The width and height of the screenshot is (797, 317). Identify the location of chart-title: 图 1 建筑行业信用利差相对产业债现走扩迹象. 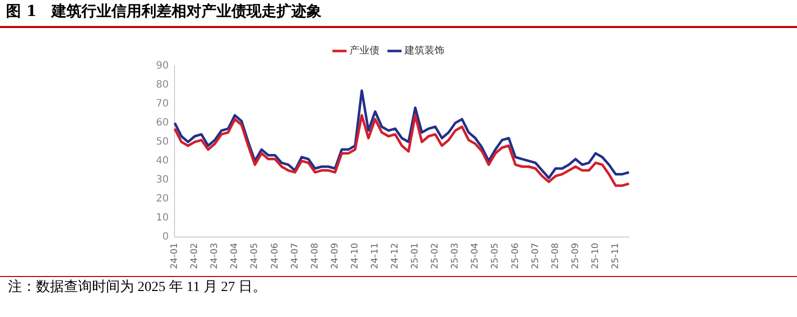
(164, 11).